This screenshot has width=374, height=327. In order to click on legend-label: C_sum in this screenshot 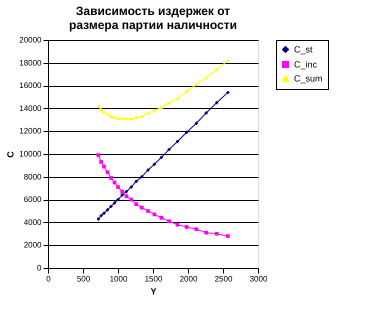, I will do `click(308, 79)`.